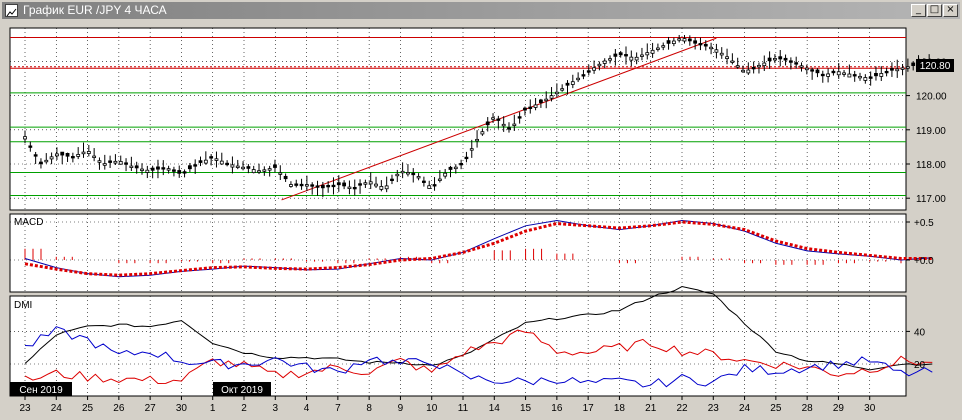 The width and height of the screenshot is (962, 420). What do you see at coordinates (526, 408) in the screenshot?
I see `x-tick-label: 15` at bounding box center [526, 408].